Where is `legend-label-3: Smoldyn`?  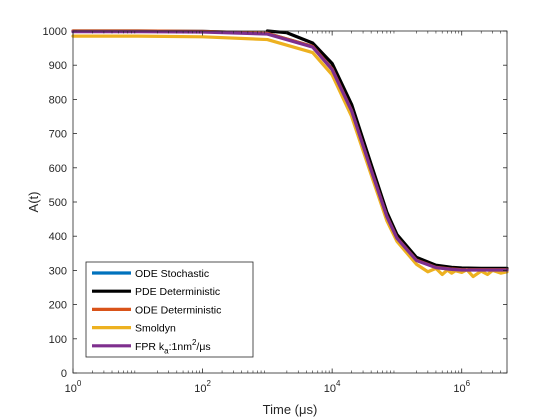 legend-label-3: Smoldyn is located at coordinates (155, 329).